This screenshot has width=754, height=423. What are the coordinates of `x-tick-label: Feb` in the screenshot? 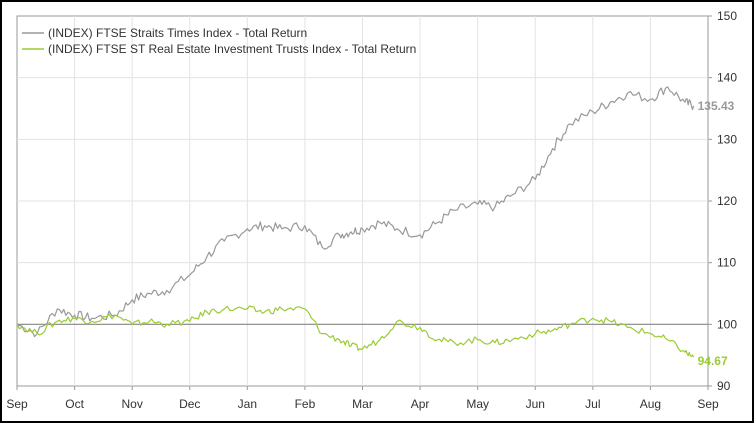 It's located at (305, 404).